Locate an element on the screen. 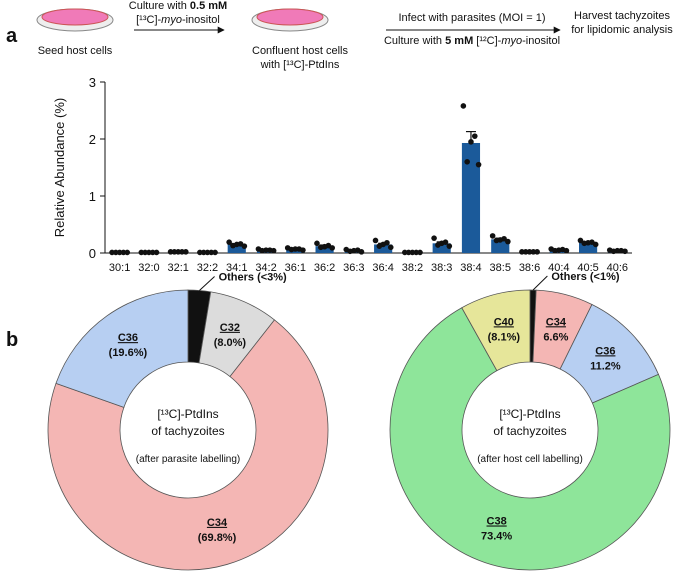 This screenshot has height=586, width=685. x-tick-label: 40:6 is located at coordinates (617, 268).